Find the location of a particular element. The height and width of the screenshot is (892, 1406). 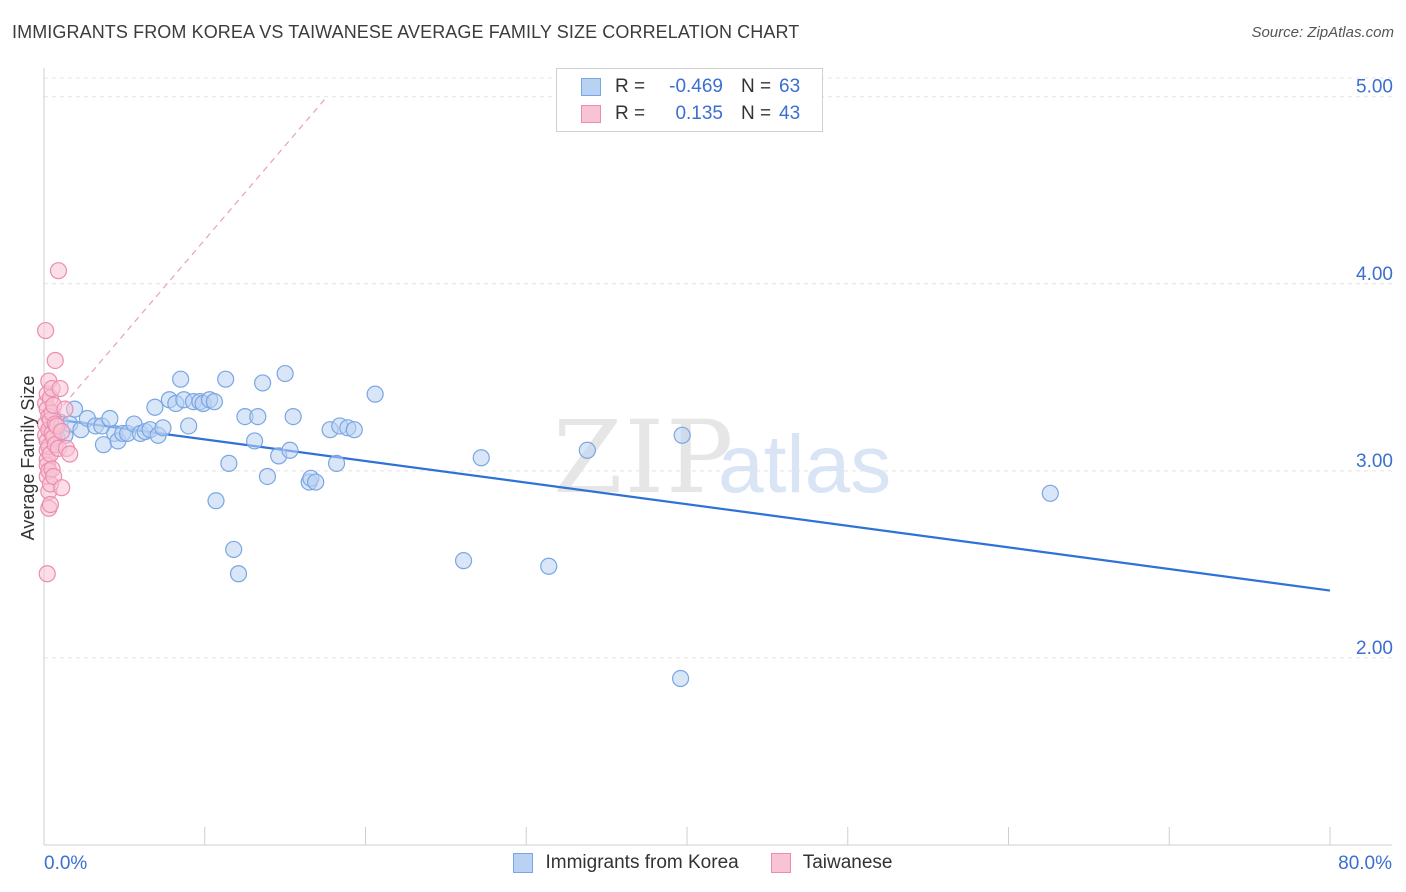

series-legend-korea: Immigrants from Korea is located at coordinates (626, 863).